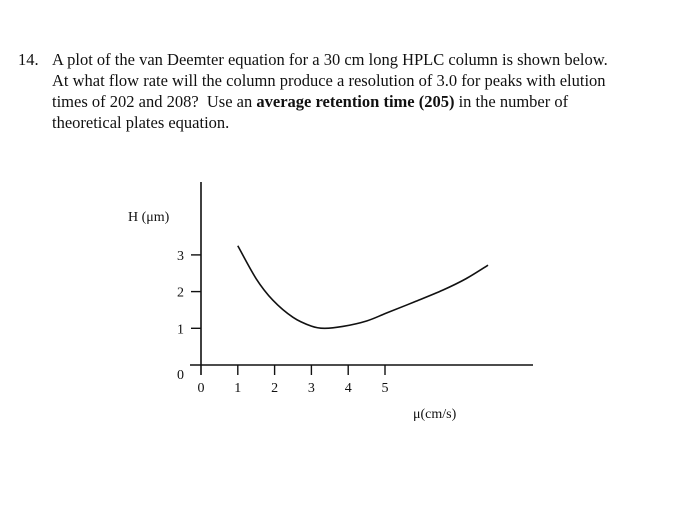 The height and width of the screenshot is (517, 700). I want to click on x-tick-label: 5, so click(385, 388).